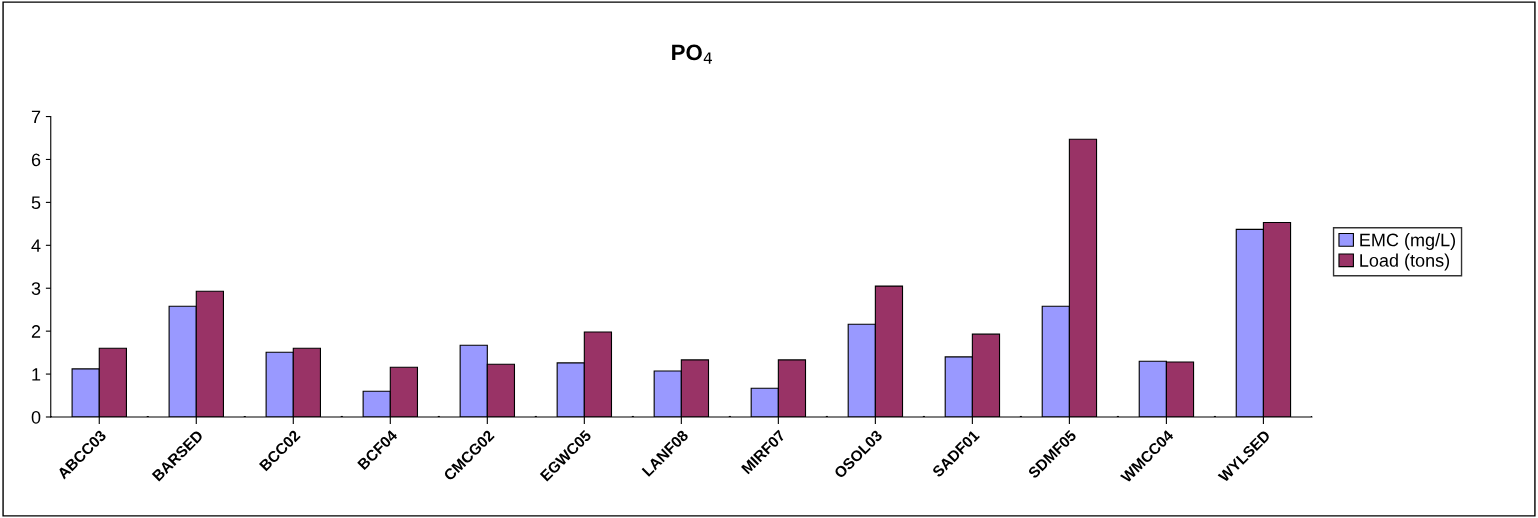  I want to click on legend-label: Load (tons), so click(1405, 262).